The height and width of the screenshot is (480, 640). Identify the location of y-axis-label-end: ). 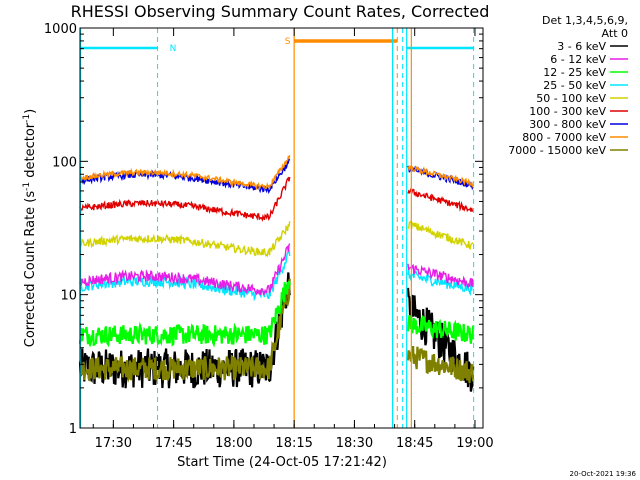
(30, 111).